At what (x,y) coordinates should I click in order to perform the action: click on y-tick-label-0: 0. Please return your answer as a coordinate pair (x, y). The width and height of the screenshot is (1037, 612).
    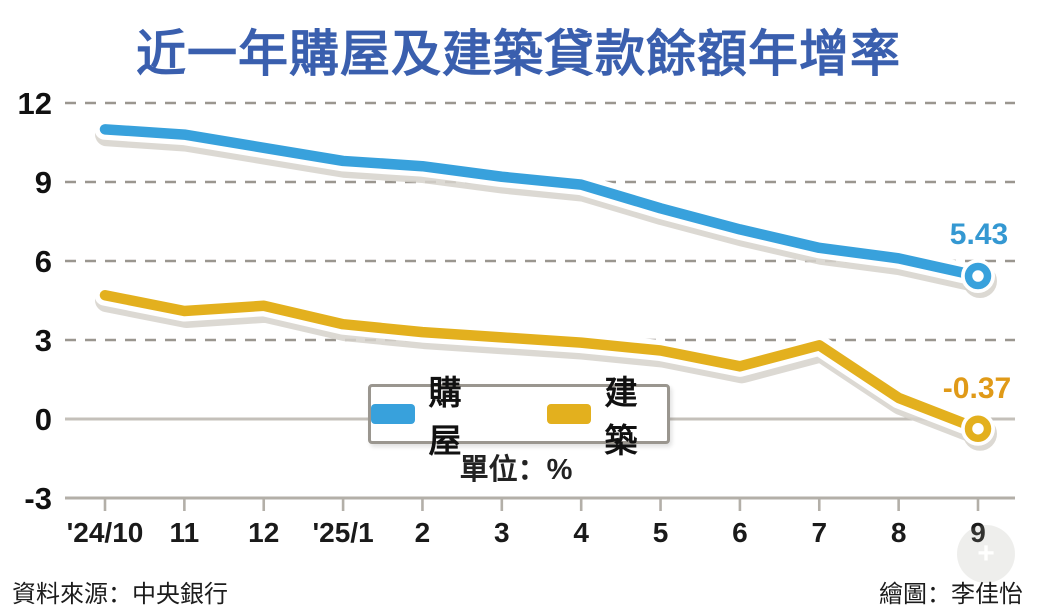
    Looking at the image, I should click on (43, 419).